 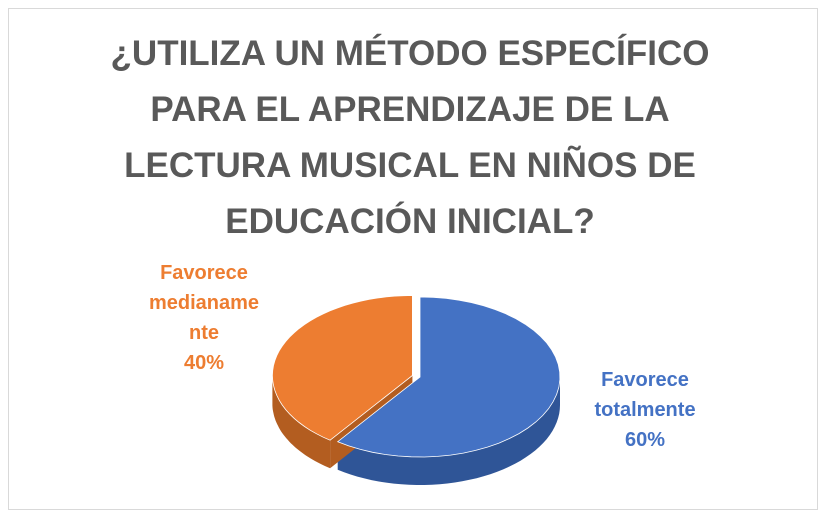 I want to click on value-label: 60%, so click(x=645, y=440).